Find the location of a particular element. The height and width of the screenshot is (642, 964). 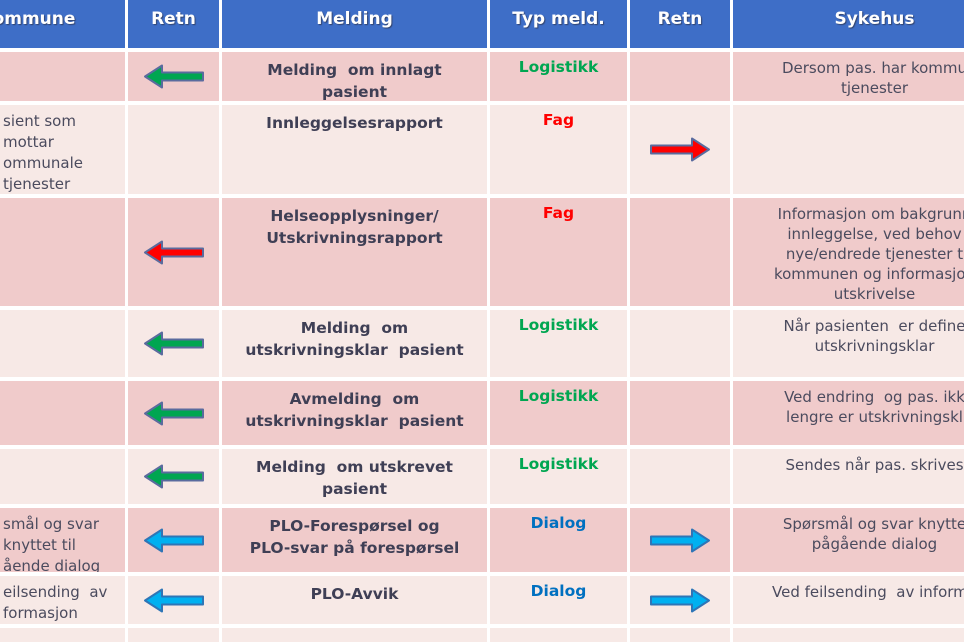

header-kommune: ommune is located at coordinates (62, 24).